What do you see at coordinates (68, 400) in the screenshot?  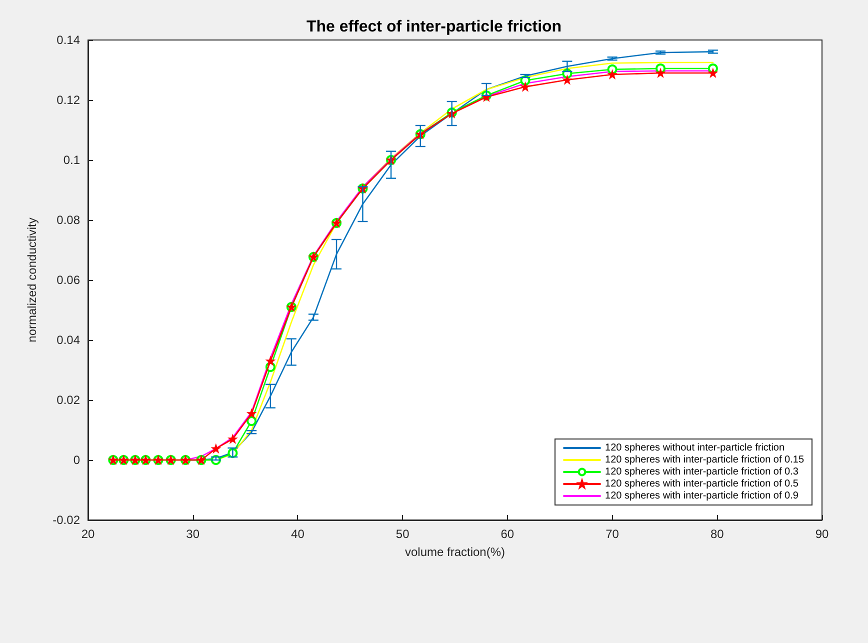 I see `y-tick-label: 0.02` at bounding box center [68, 400].